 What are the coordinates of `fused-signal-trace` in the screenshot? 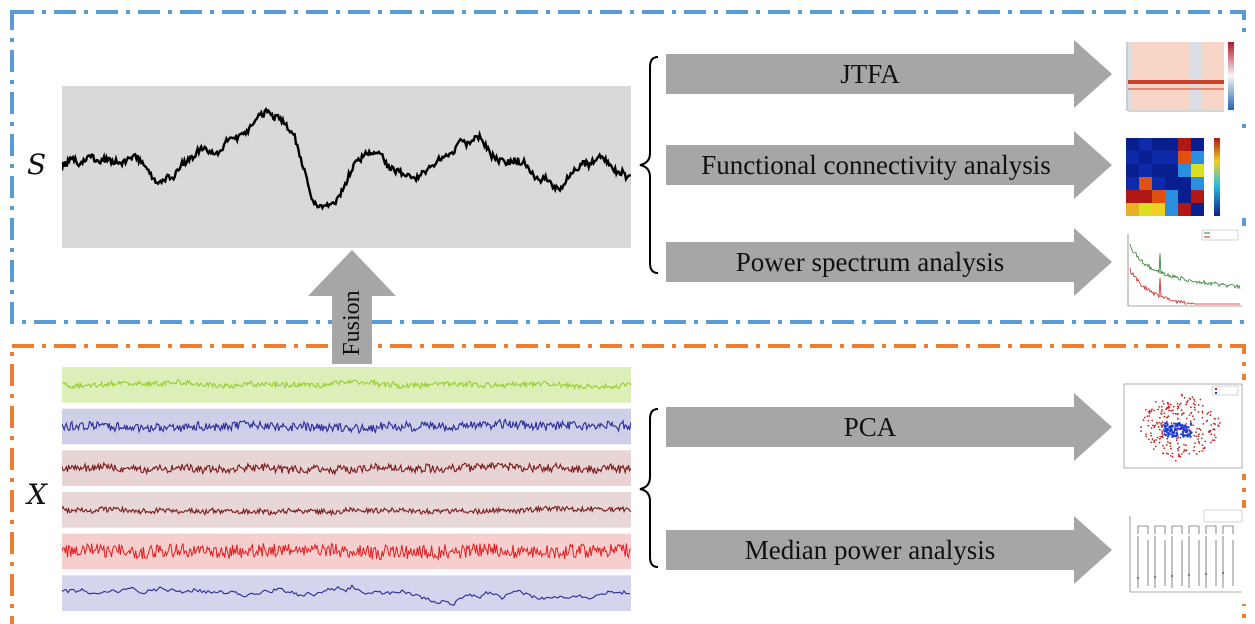 It's located at (346, 159).